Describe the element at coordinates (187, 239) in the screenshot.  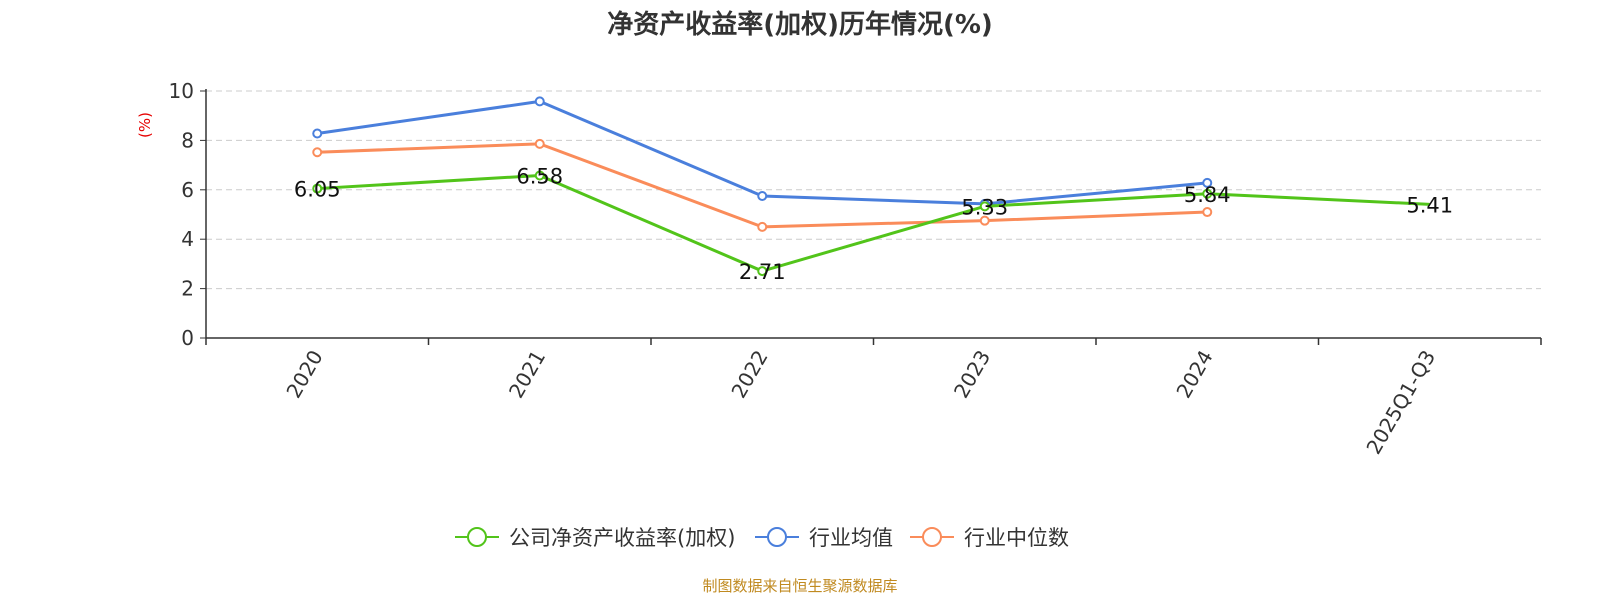
I see `y-tick-label: 4` at that location.